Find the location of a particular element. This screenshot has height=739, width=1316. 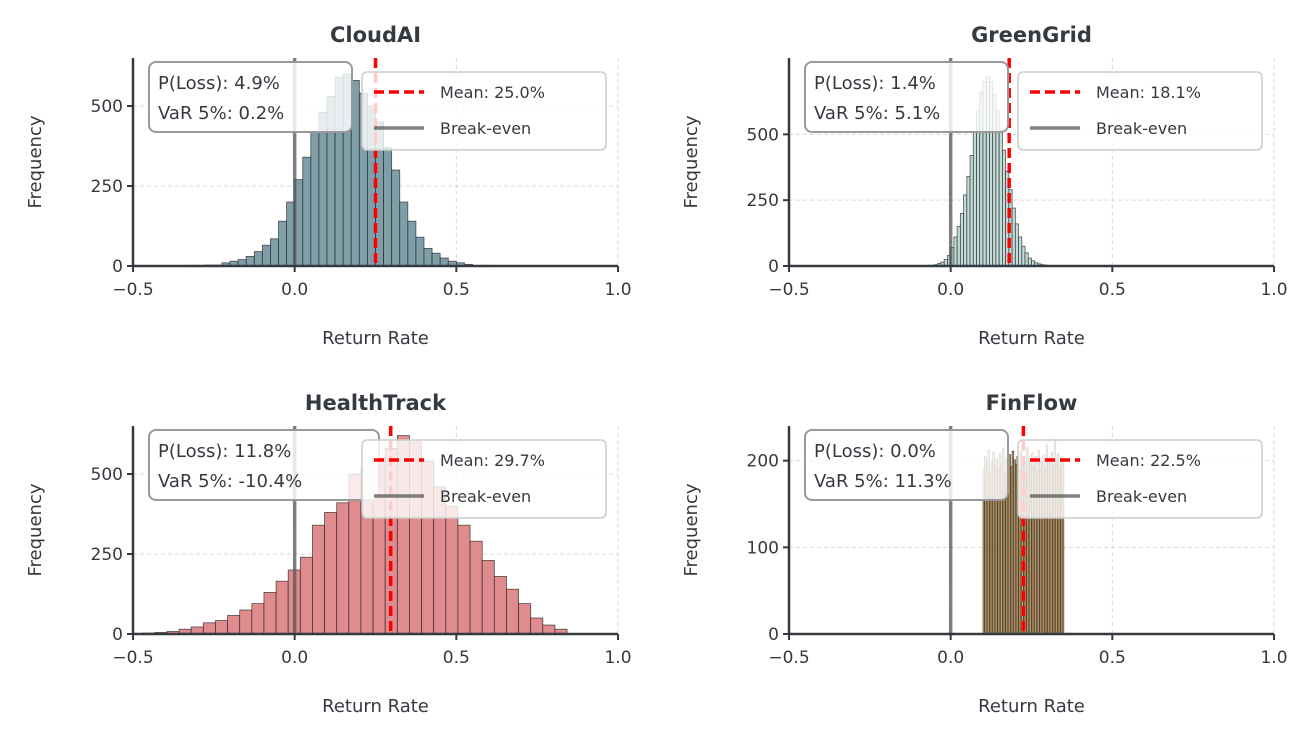

legend-mean-label: Mean: 18.1% is located at coordinates (1148, 92).